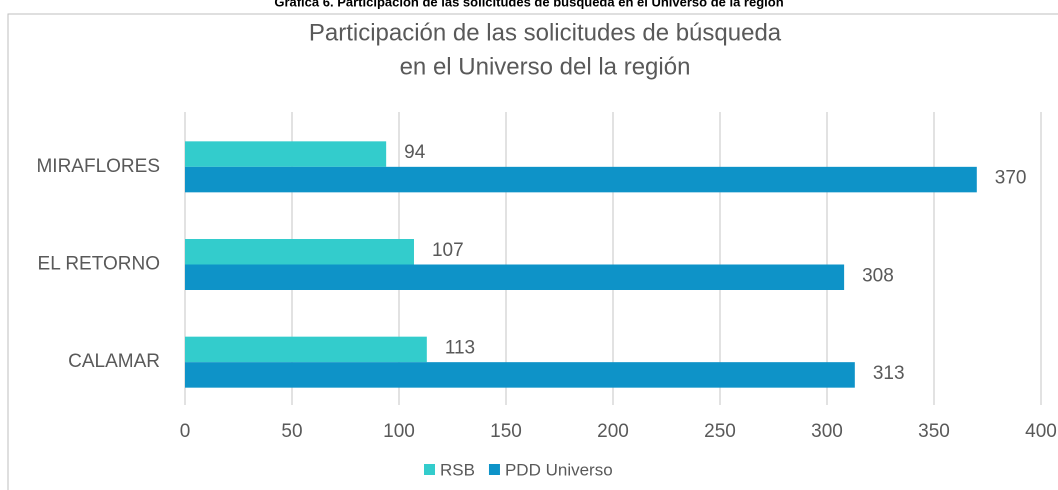 The image size is (1058, 490). Describe the element at coordinates (545, 66) in the screenshot. I see `chart-title: en el Universo del la región` at that location.